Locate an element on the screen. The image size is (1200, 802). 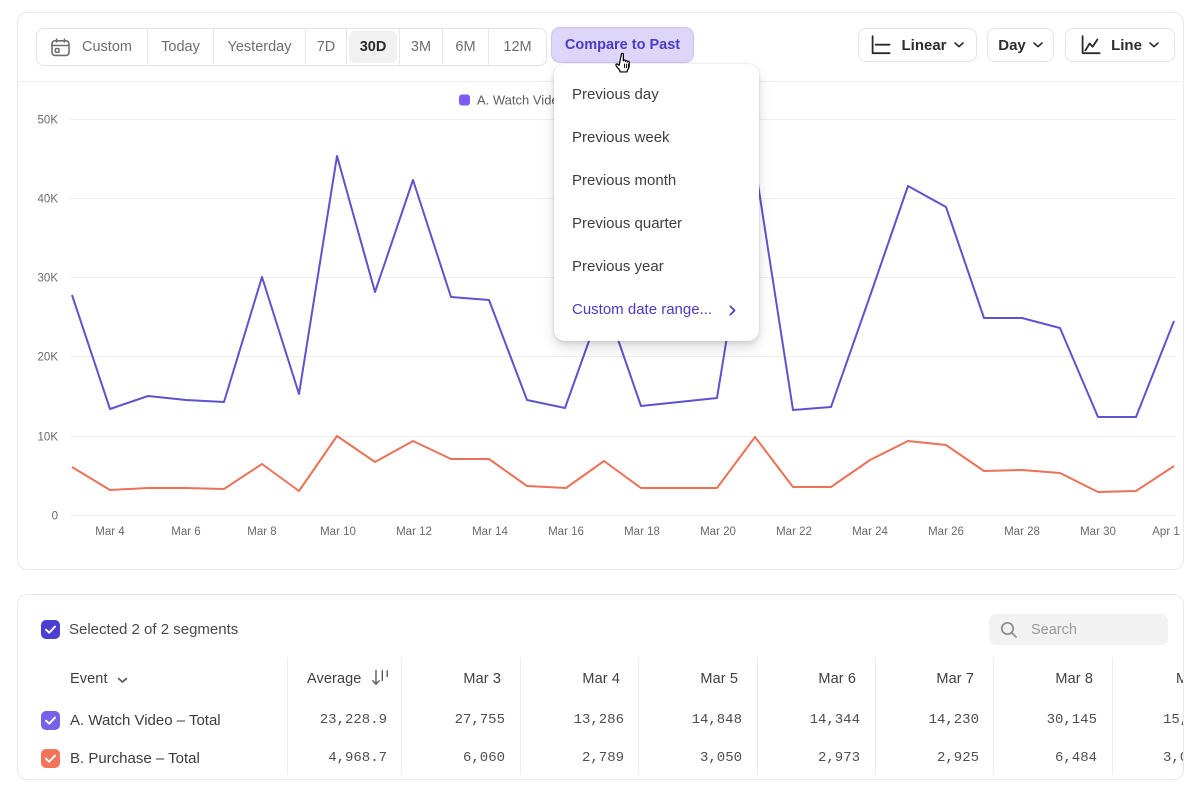
svg-text: Mar 18 is located at coordinates (642, 532).